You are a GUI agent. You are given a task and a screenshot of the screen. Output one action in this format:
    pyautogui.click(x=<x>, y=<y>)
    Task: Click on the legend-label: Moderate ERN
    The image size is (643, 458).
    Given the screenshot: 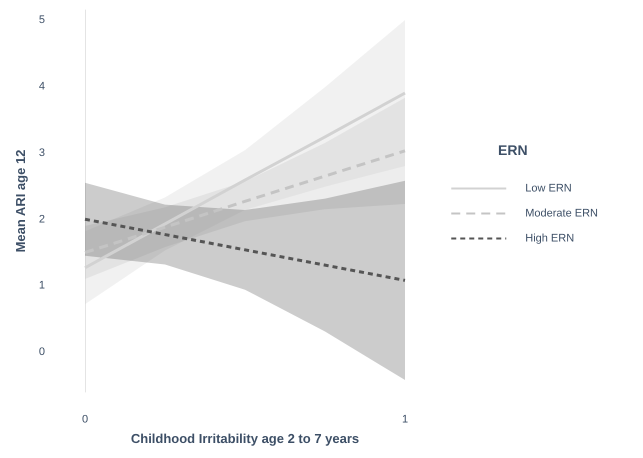 What is the action you would take?
    pyautogui.click(x=561, y=214)
    